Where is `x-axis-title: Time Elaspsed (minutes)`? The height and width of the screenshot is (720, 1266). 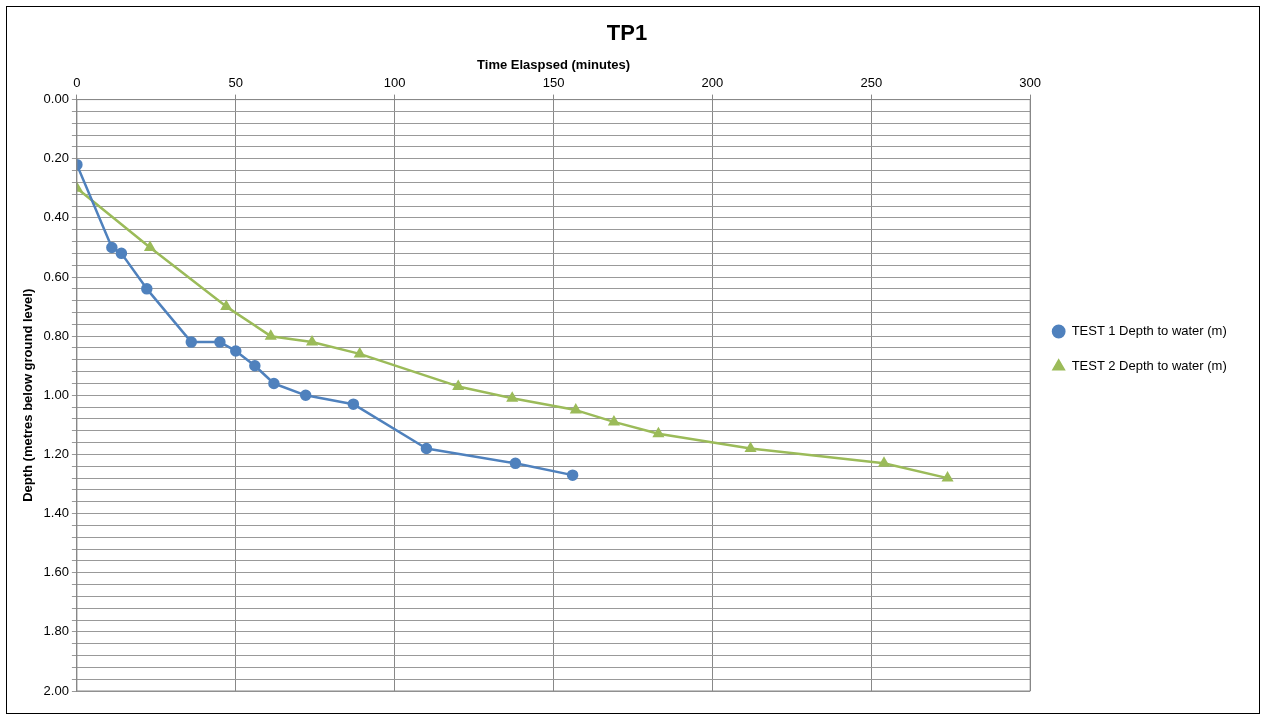 x-axis-title: Time Elaspsed (minutes) is located at coordinates (553, 64).